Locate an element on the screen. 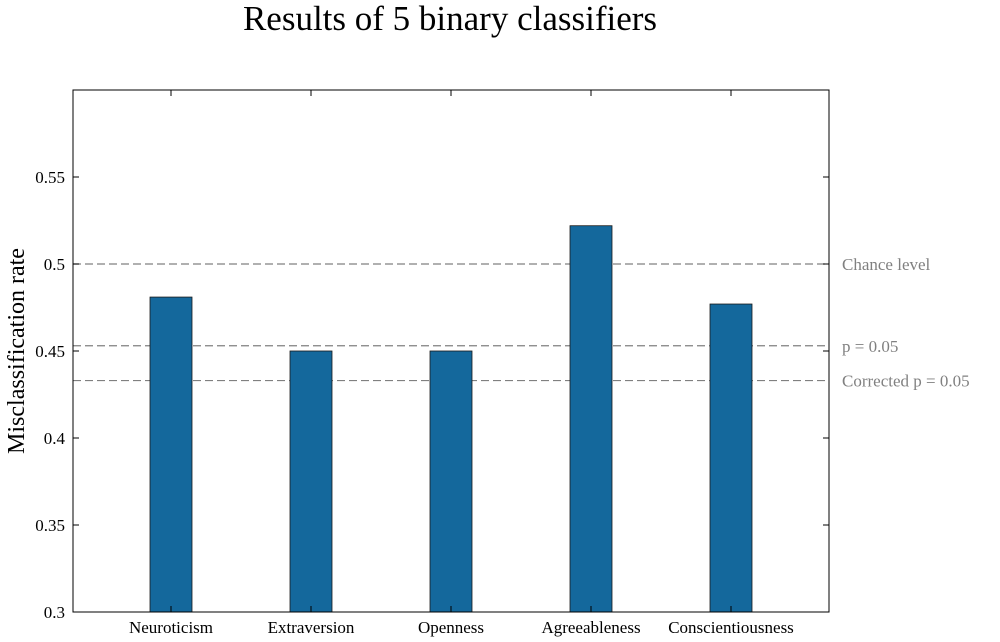 Image resolution: width=1000 pixels, height=642 pixels. y-axis-label: Misclassification rate is located at coordinates (17, 351).